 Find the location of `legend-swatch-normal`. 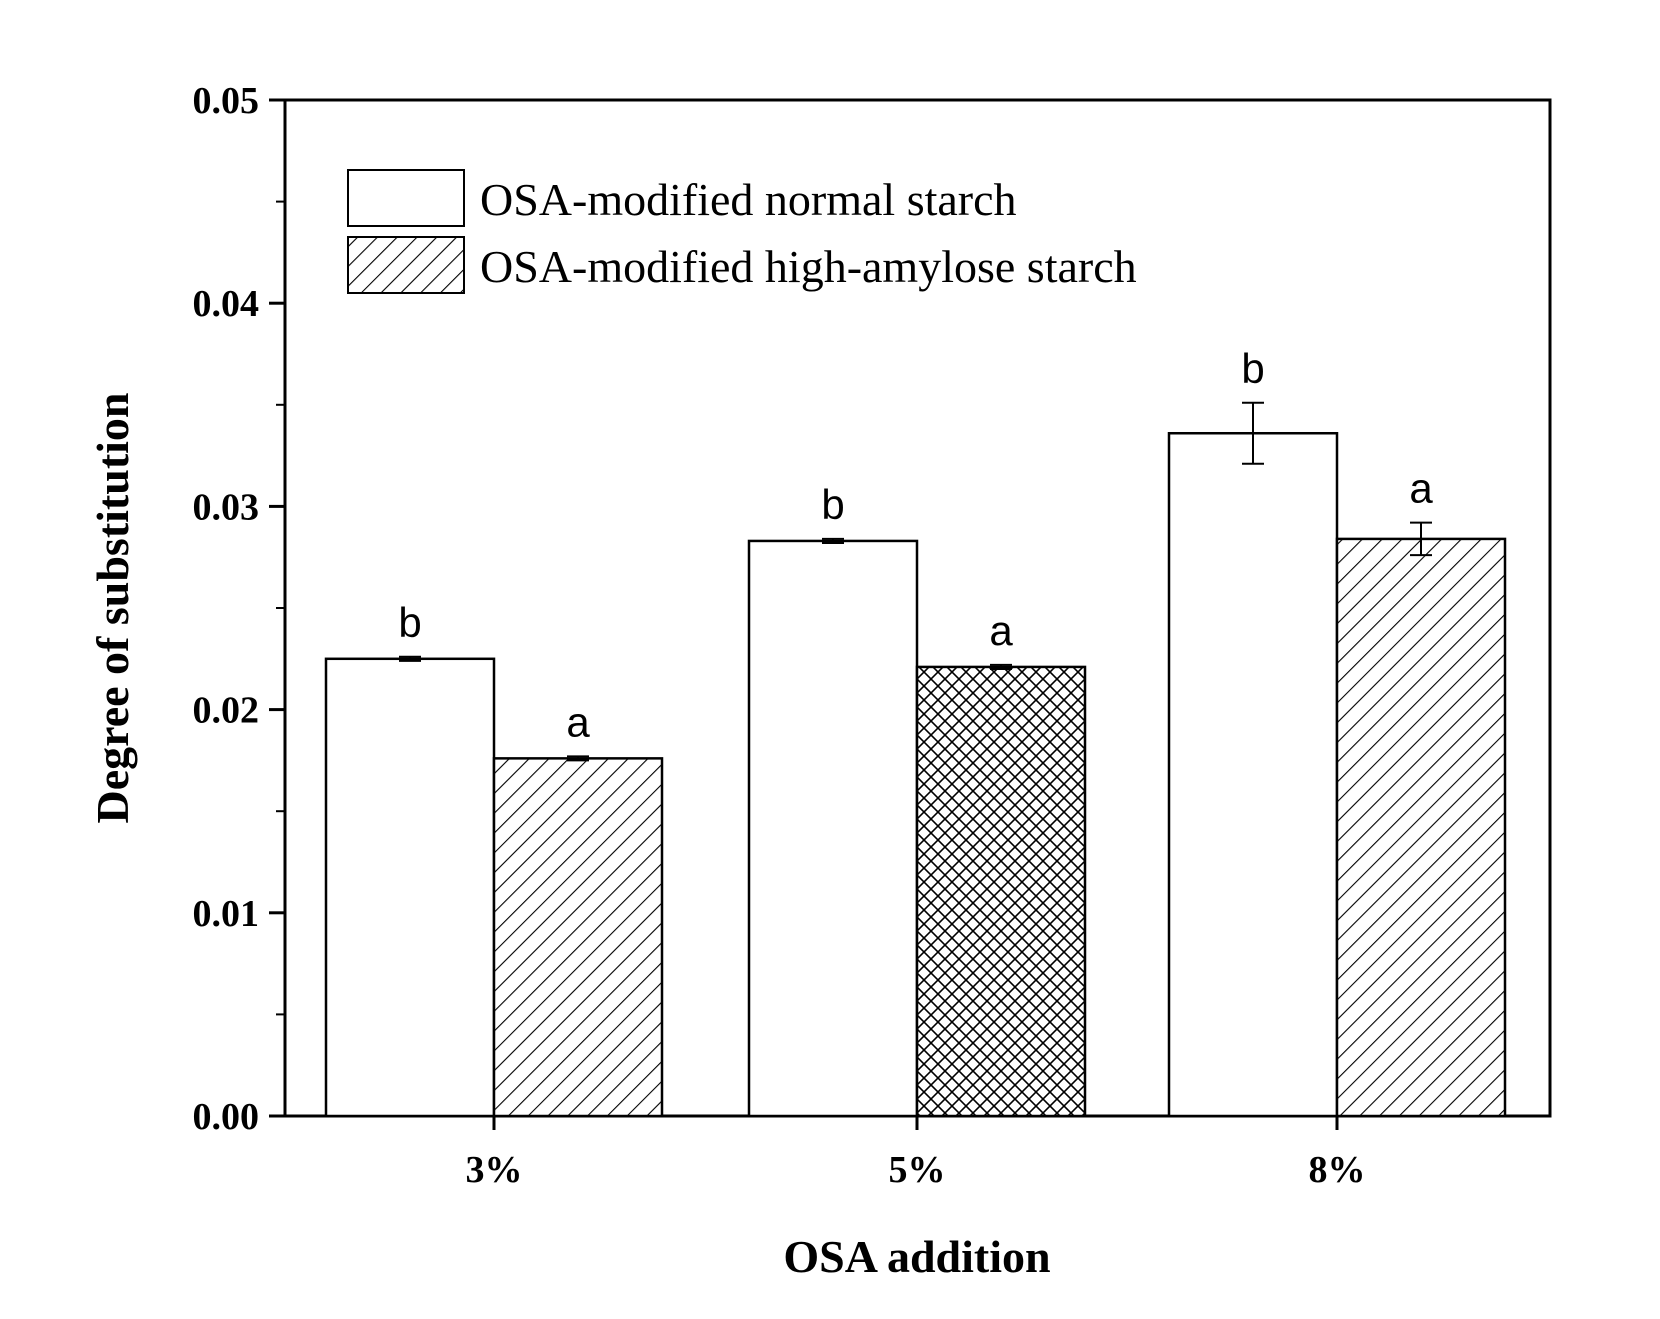

legend-swatch-normal is located at coordinates (406, 198).